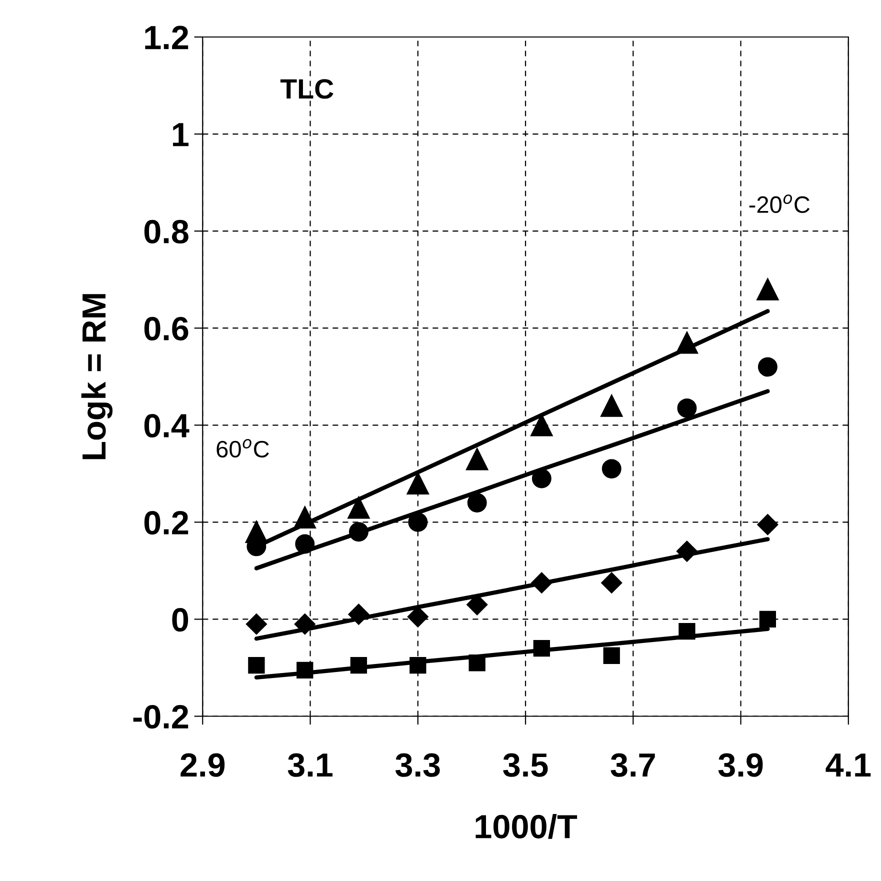 The width and height of the screenshot is (881, 881). What do you see at coordinates (166, 38) in the screenshot?
I see `y-tick-label: 1.2` at bounding box center [166, 38].